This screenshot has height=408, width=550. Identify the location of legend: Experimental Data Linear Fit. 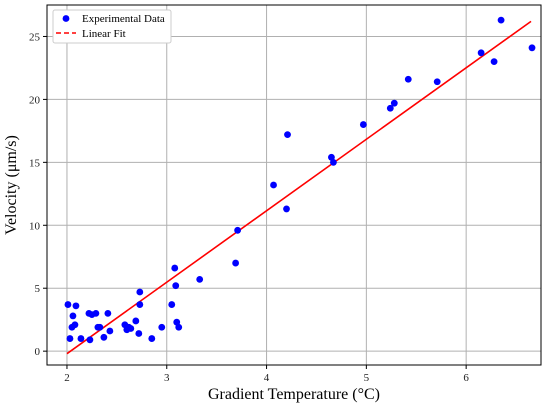
(112, 26).